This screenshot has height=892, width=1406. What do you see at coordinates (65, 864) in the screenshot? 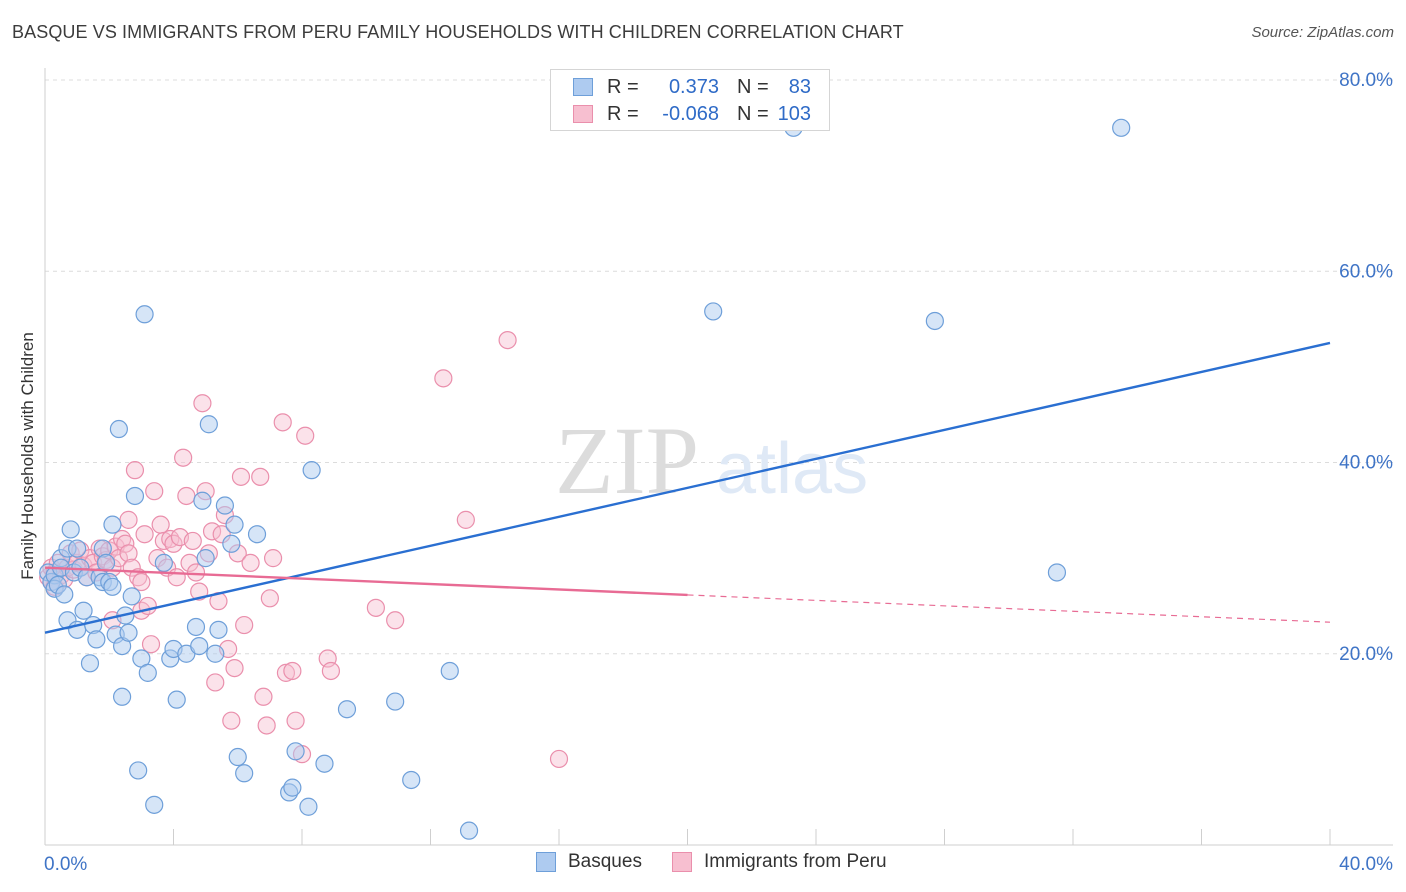
I see `x-tick-label: 0.0%` at bounding box center [65, 864].